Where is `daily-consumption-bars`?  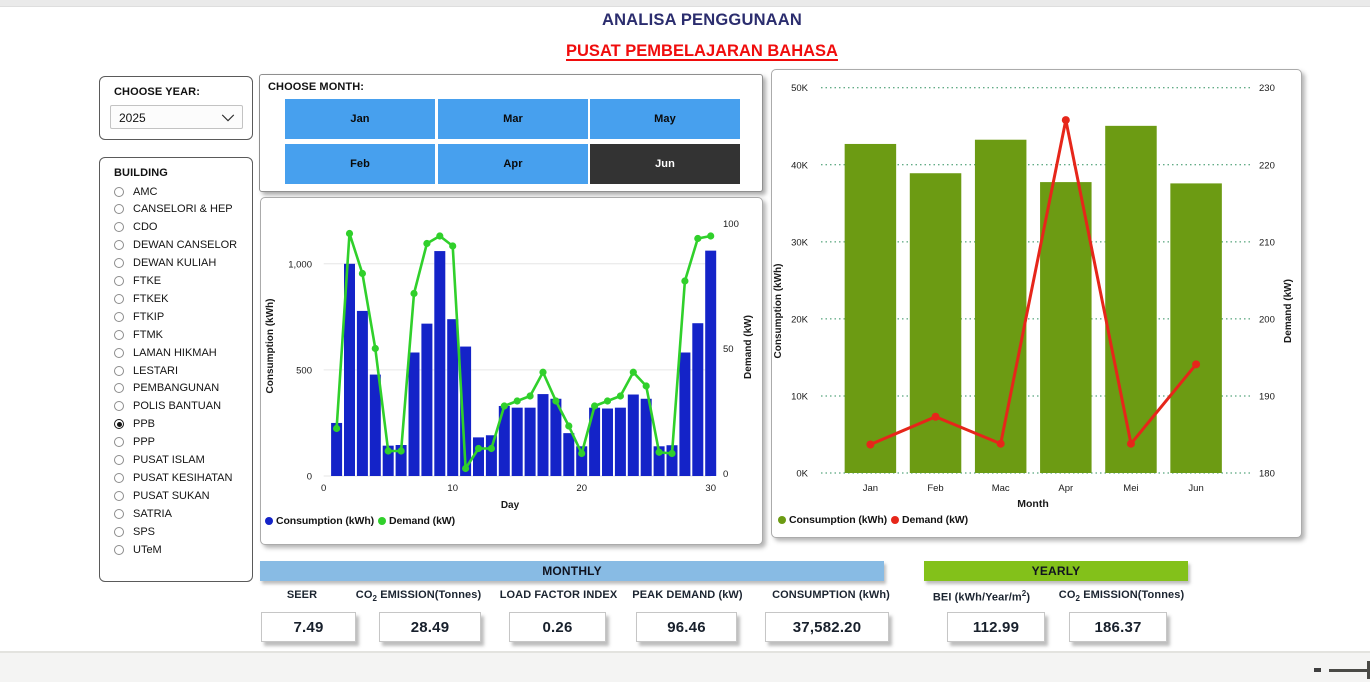
daily-consumption-bars is located at coordinates (524, 363).